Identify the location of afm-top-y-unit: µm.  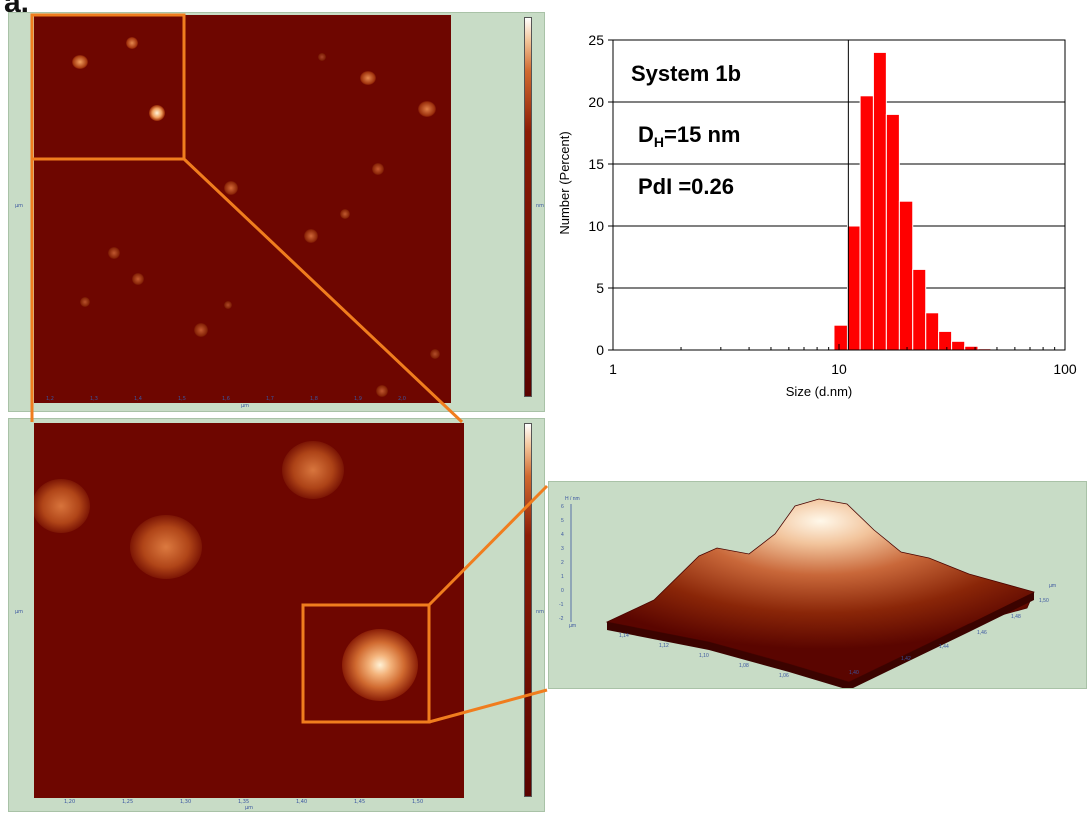
(19, 206).